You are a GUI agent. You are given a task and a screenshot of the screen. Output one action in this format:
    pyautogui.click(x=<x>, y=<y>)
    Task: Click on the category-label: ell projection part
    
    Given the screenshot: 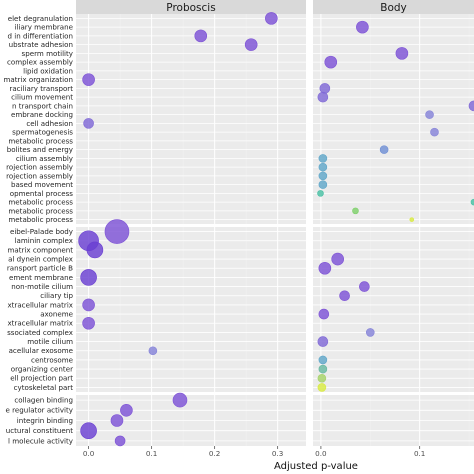 What is the action you would take?
    pyautogui.click(x=41, y=378)
    